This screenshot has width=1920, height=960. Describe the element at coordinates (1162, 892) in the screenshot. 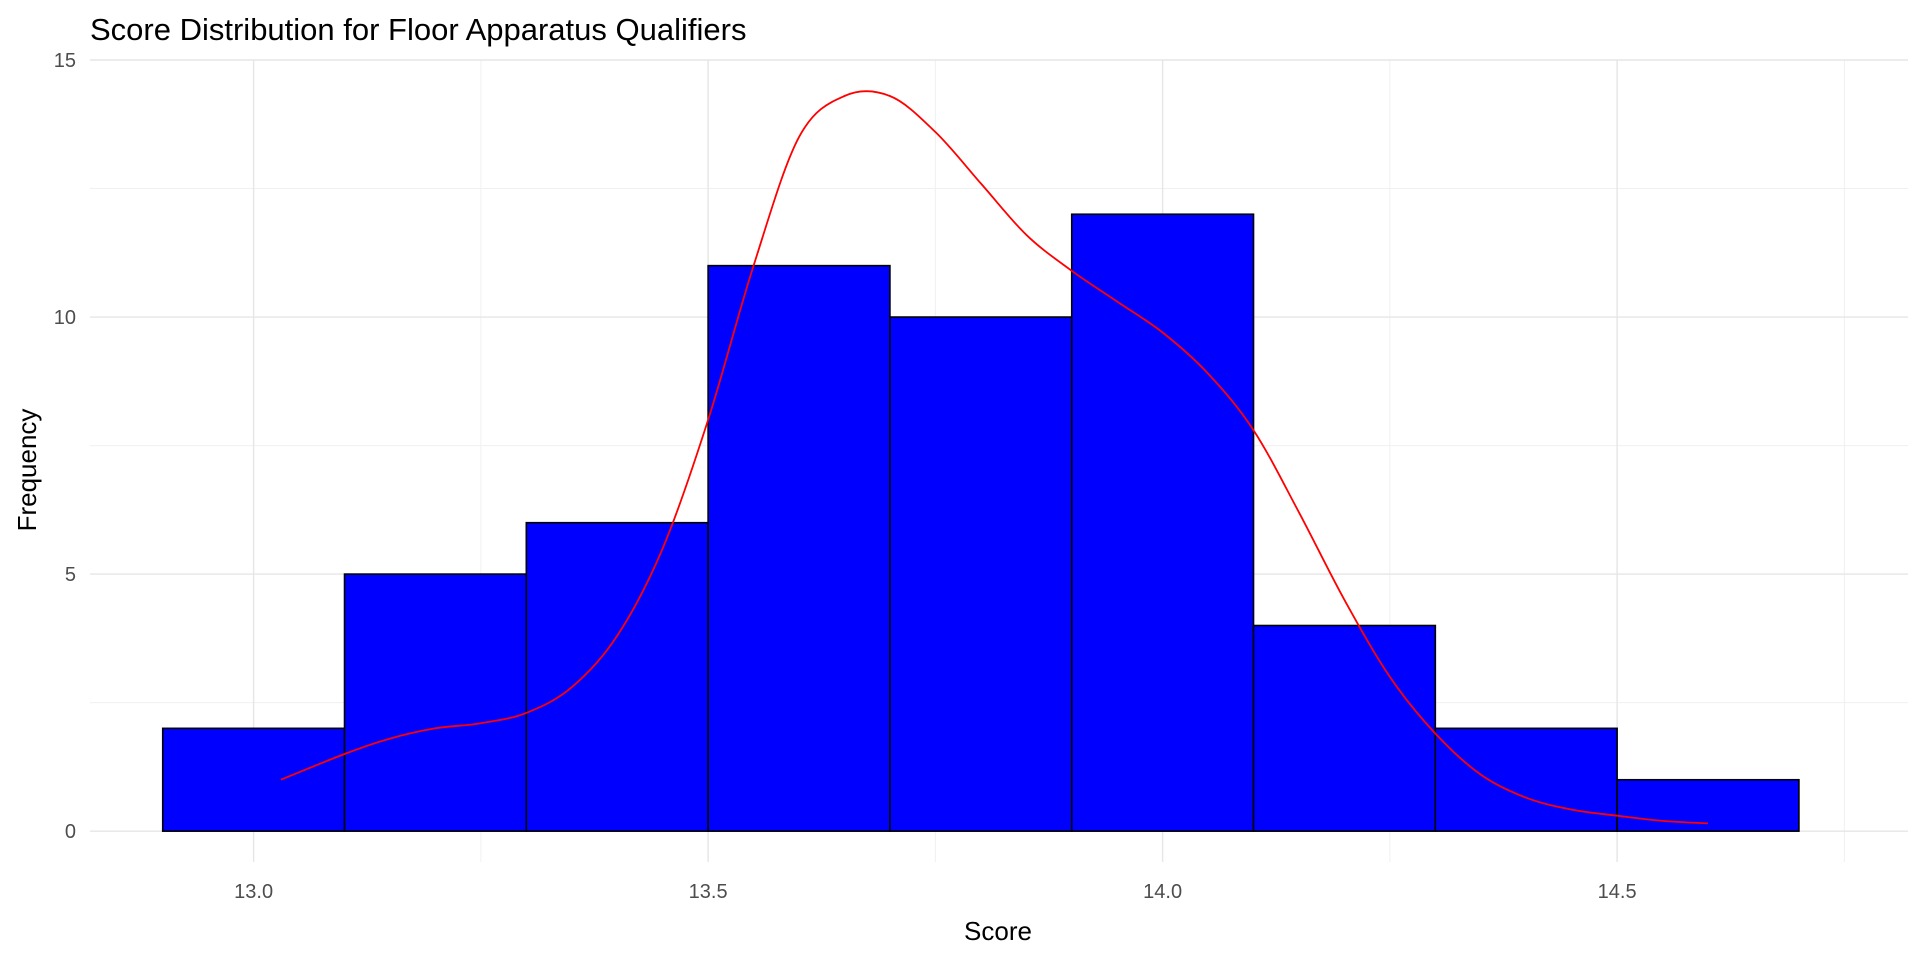

I see `x-tick-label: 14.0` at that location.